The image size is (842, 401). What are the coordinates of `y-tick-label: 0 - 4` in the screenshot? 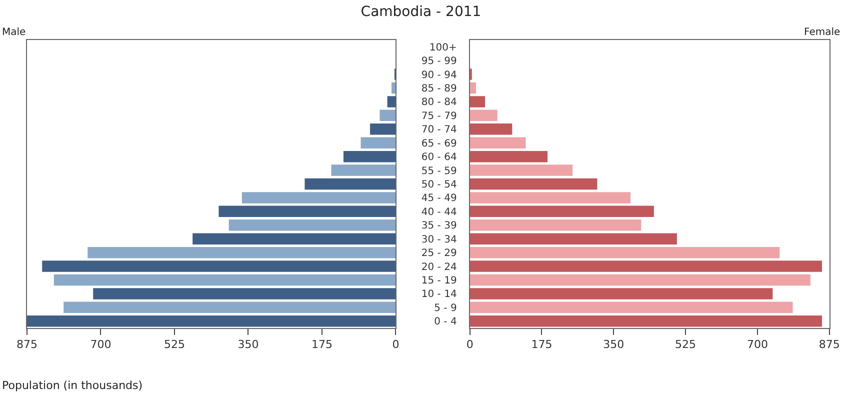 It's located at (445, 322).